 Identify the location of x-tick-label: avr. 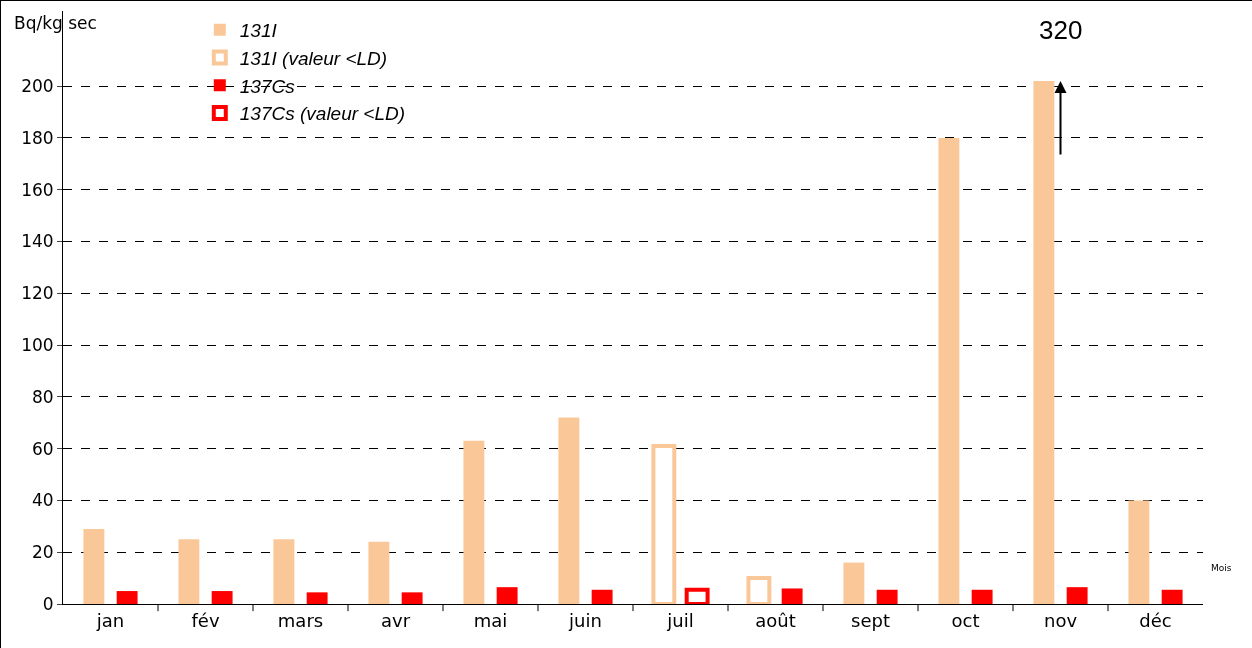
(395, 620).